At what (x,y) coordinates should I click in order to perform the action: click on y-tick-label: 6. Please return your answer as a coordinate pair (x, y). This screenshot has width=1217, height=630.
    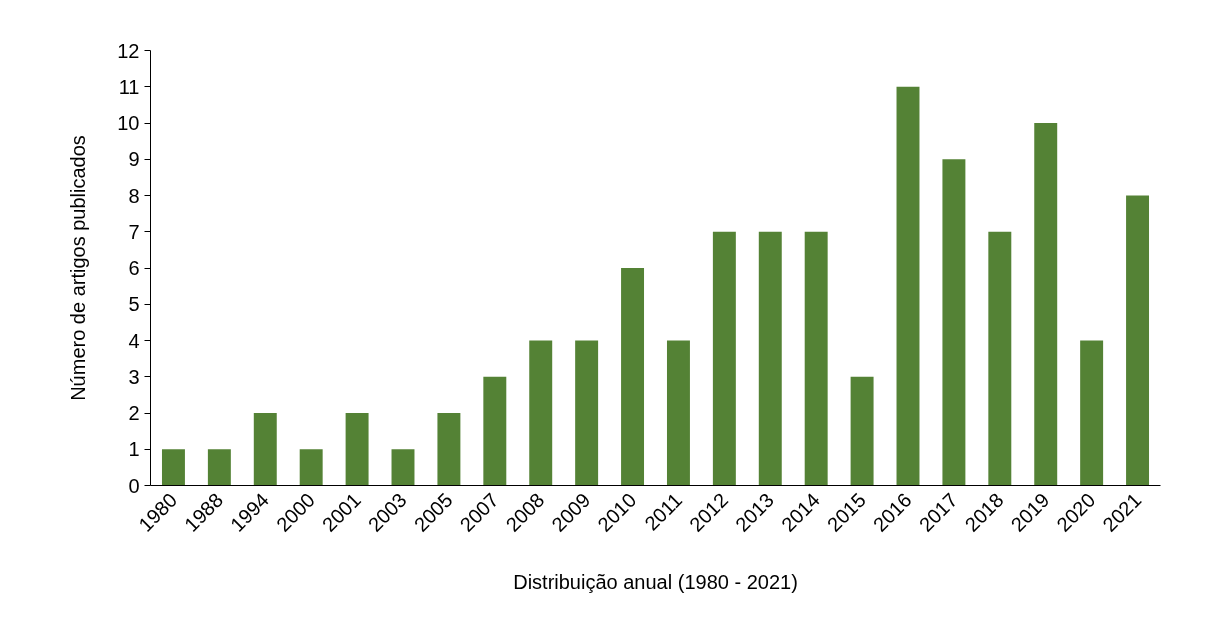
    Looking at the image, I should click on (134, 268).